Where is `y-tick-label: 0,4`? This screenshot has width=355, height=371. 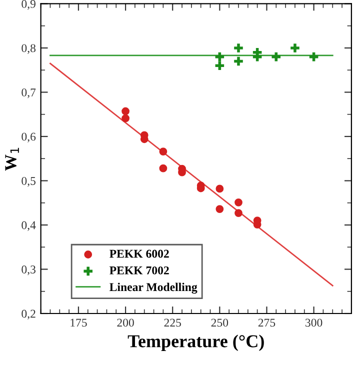 y-tick-label: 0,4 is located at coordinates (29, 226).